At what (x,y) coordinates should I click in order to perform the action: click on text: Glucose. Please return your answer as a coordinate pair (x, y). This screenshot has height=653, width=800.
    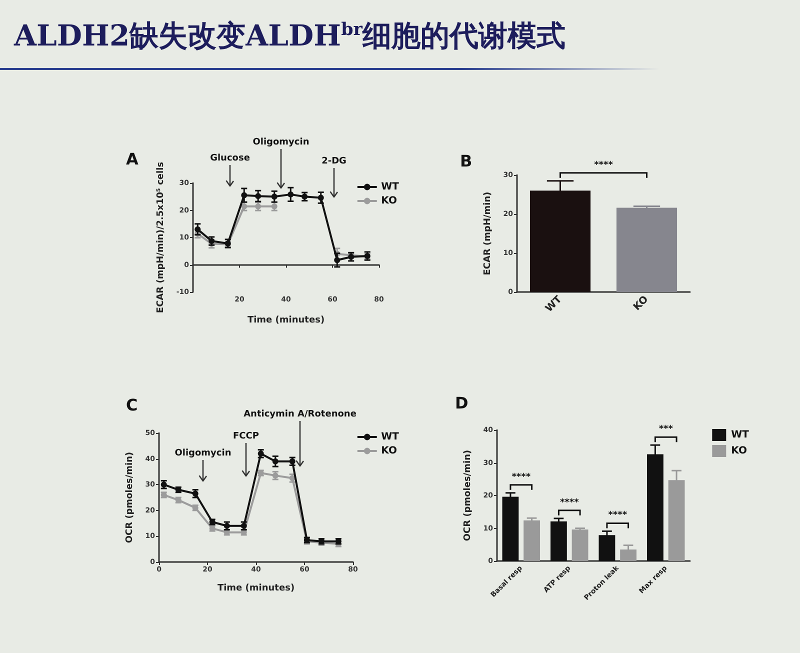
    Looking at the image, I should click on (230, 159).